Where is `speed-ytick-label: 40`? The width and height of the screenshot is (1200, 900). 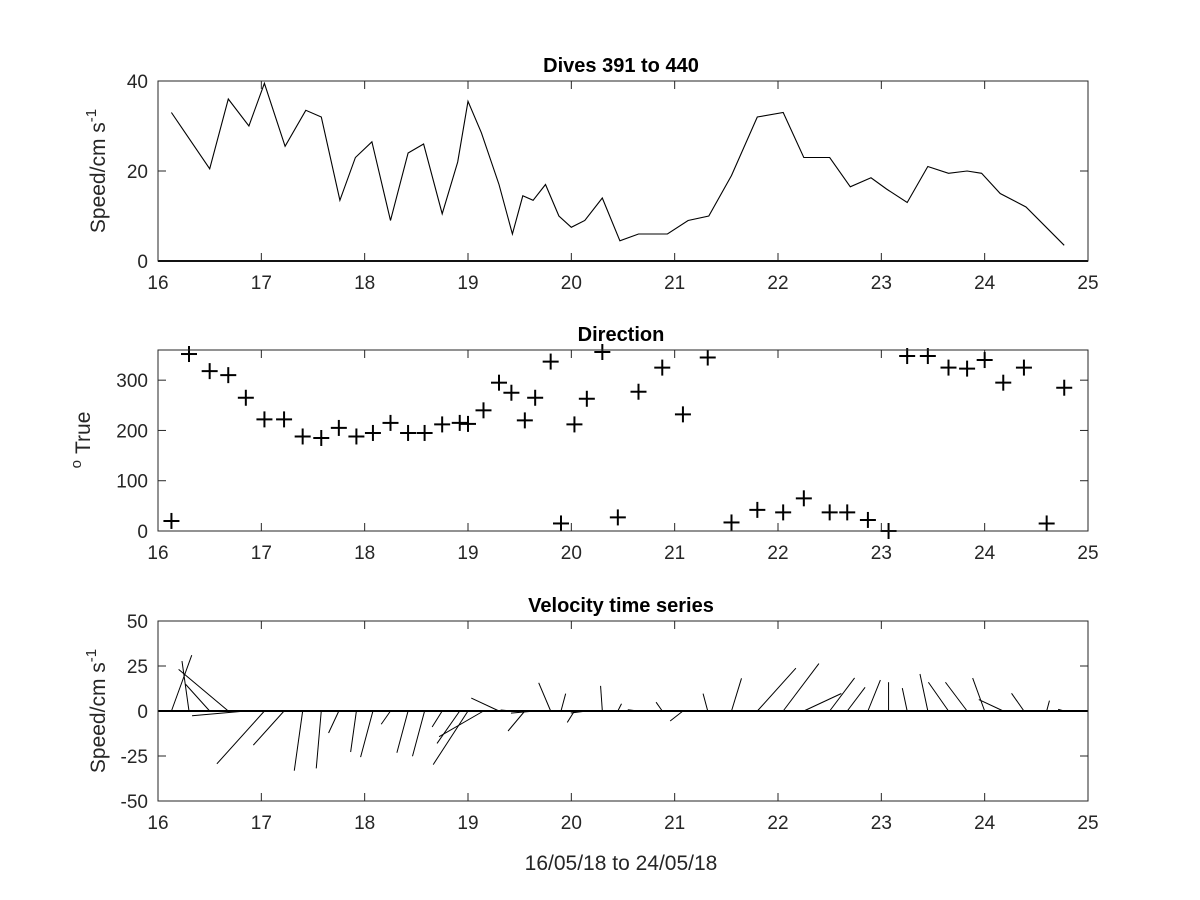
speed-ytick-label: 40 is located at coordinates (137, 82).